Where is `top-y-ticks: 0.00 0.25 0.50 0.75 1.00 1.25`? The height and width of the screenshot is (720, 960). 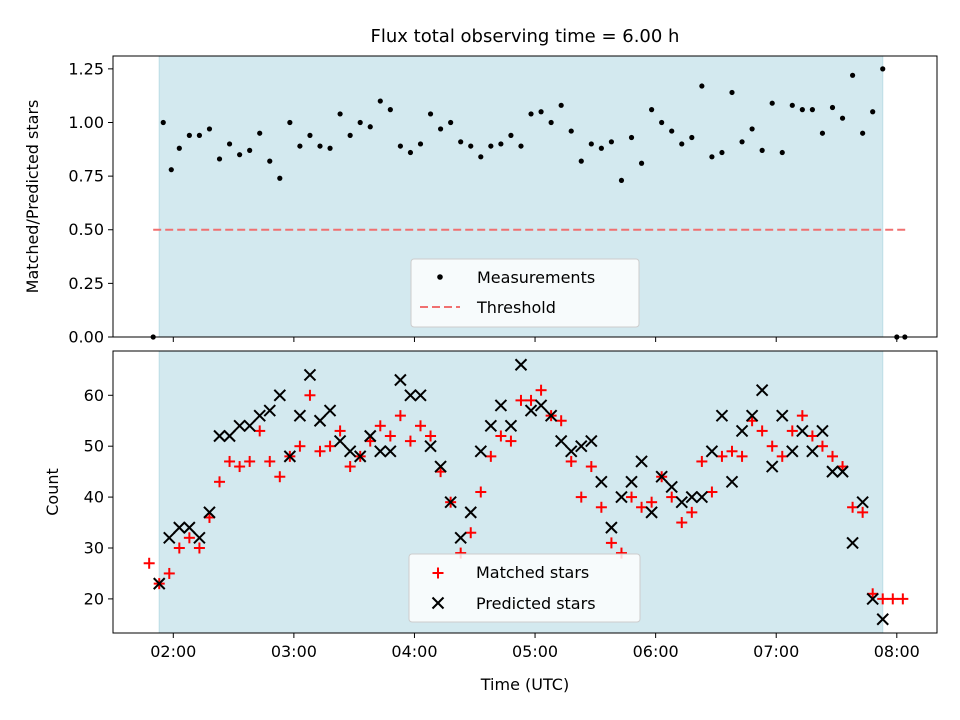 top-y-ticks: 0.00 0.25 0.50 0.75 1.00 1.25 is located at coordinates (90, 203).